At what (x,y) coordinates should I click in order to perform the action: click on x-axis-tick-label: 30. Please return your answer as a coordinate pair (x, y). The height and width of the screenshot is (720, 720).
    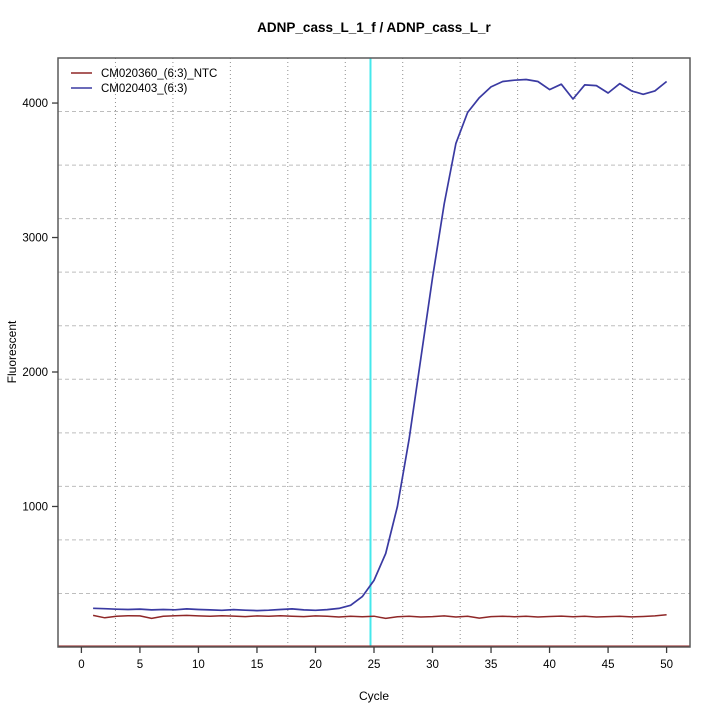
    Looking at the image, I should click on (432, 665).